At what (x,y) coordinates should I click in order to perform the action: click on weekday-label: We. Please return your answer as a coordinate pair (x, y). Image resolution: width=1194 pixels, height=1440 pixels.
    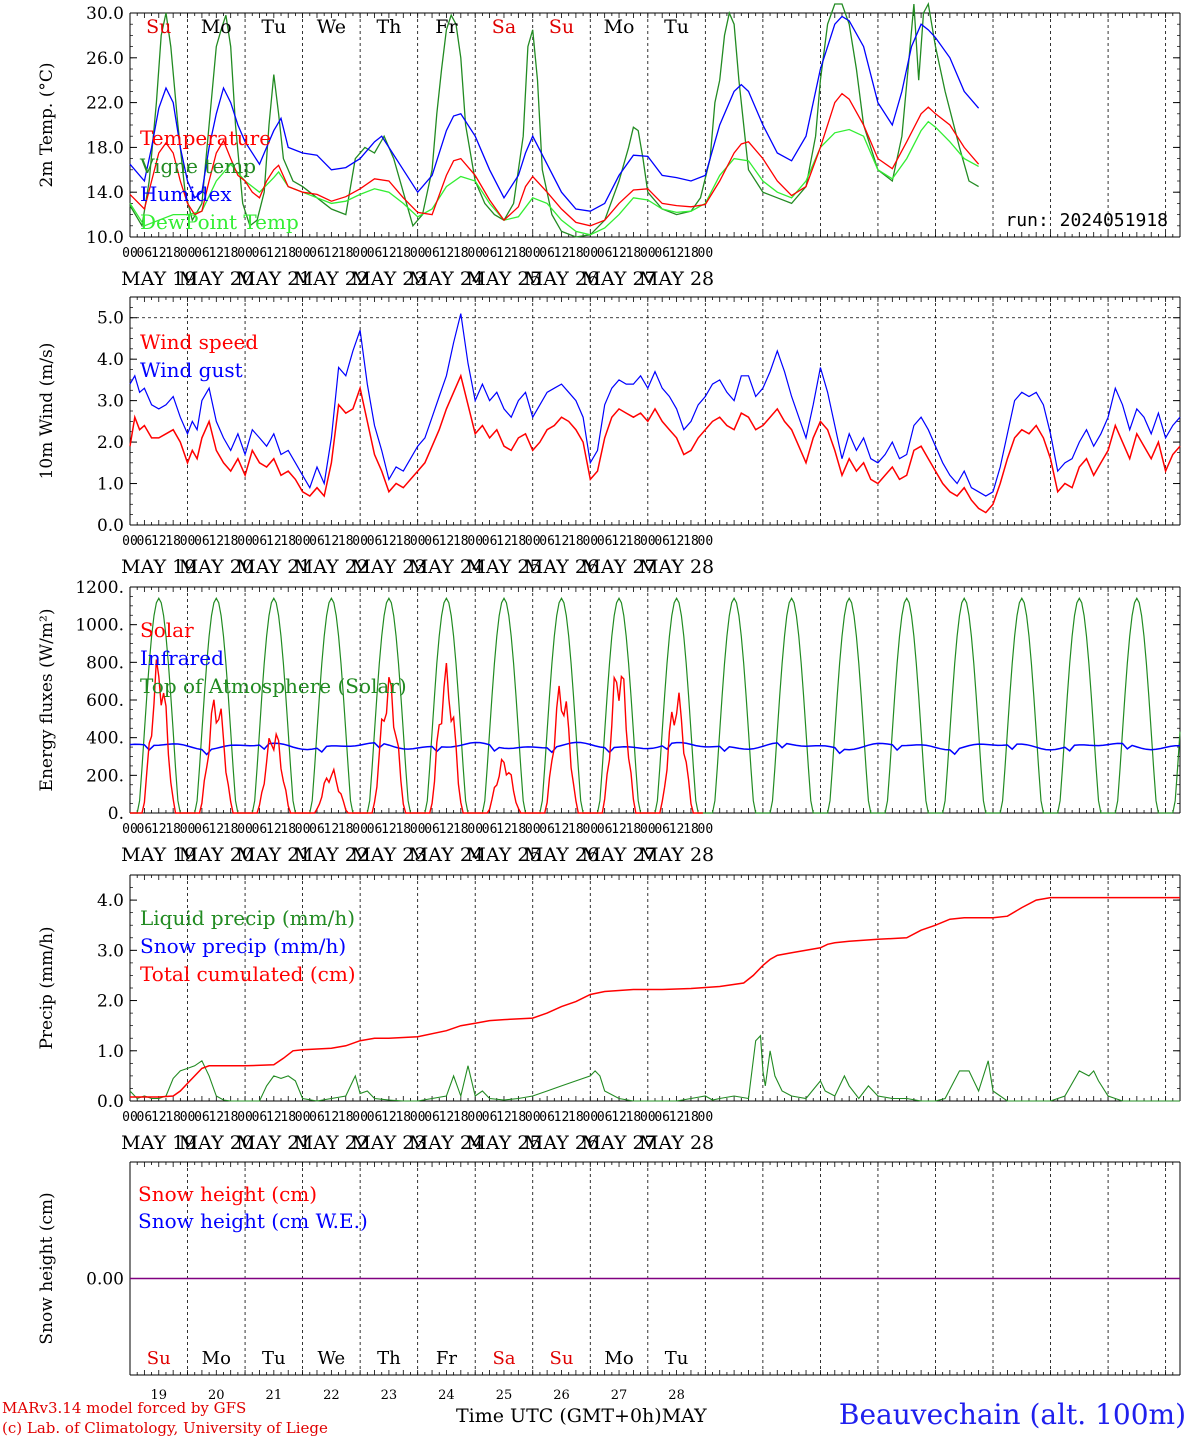
    Looking at the image, I should click on (331, 27).